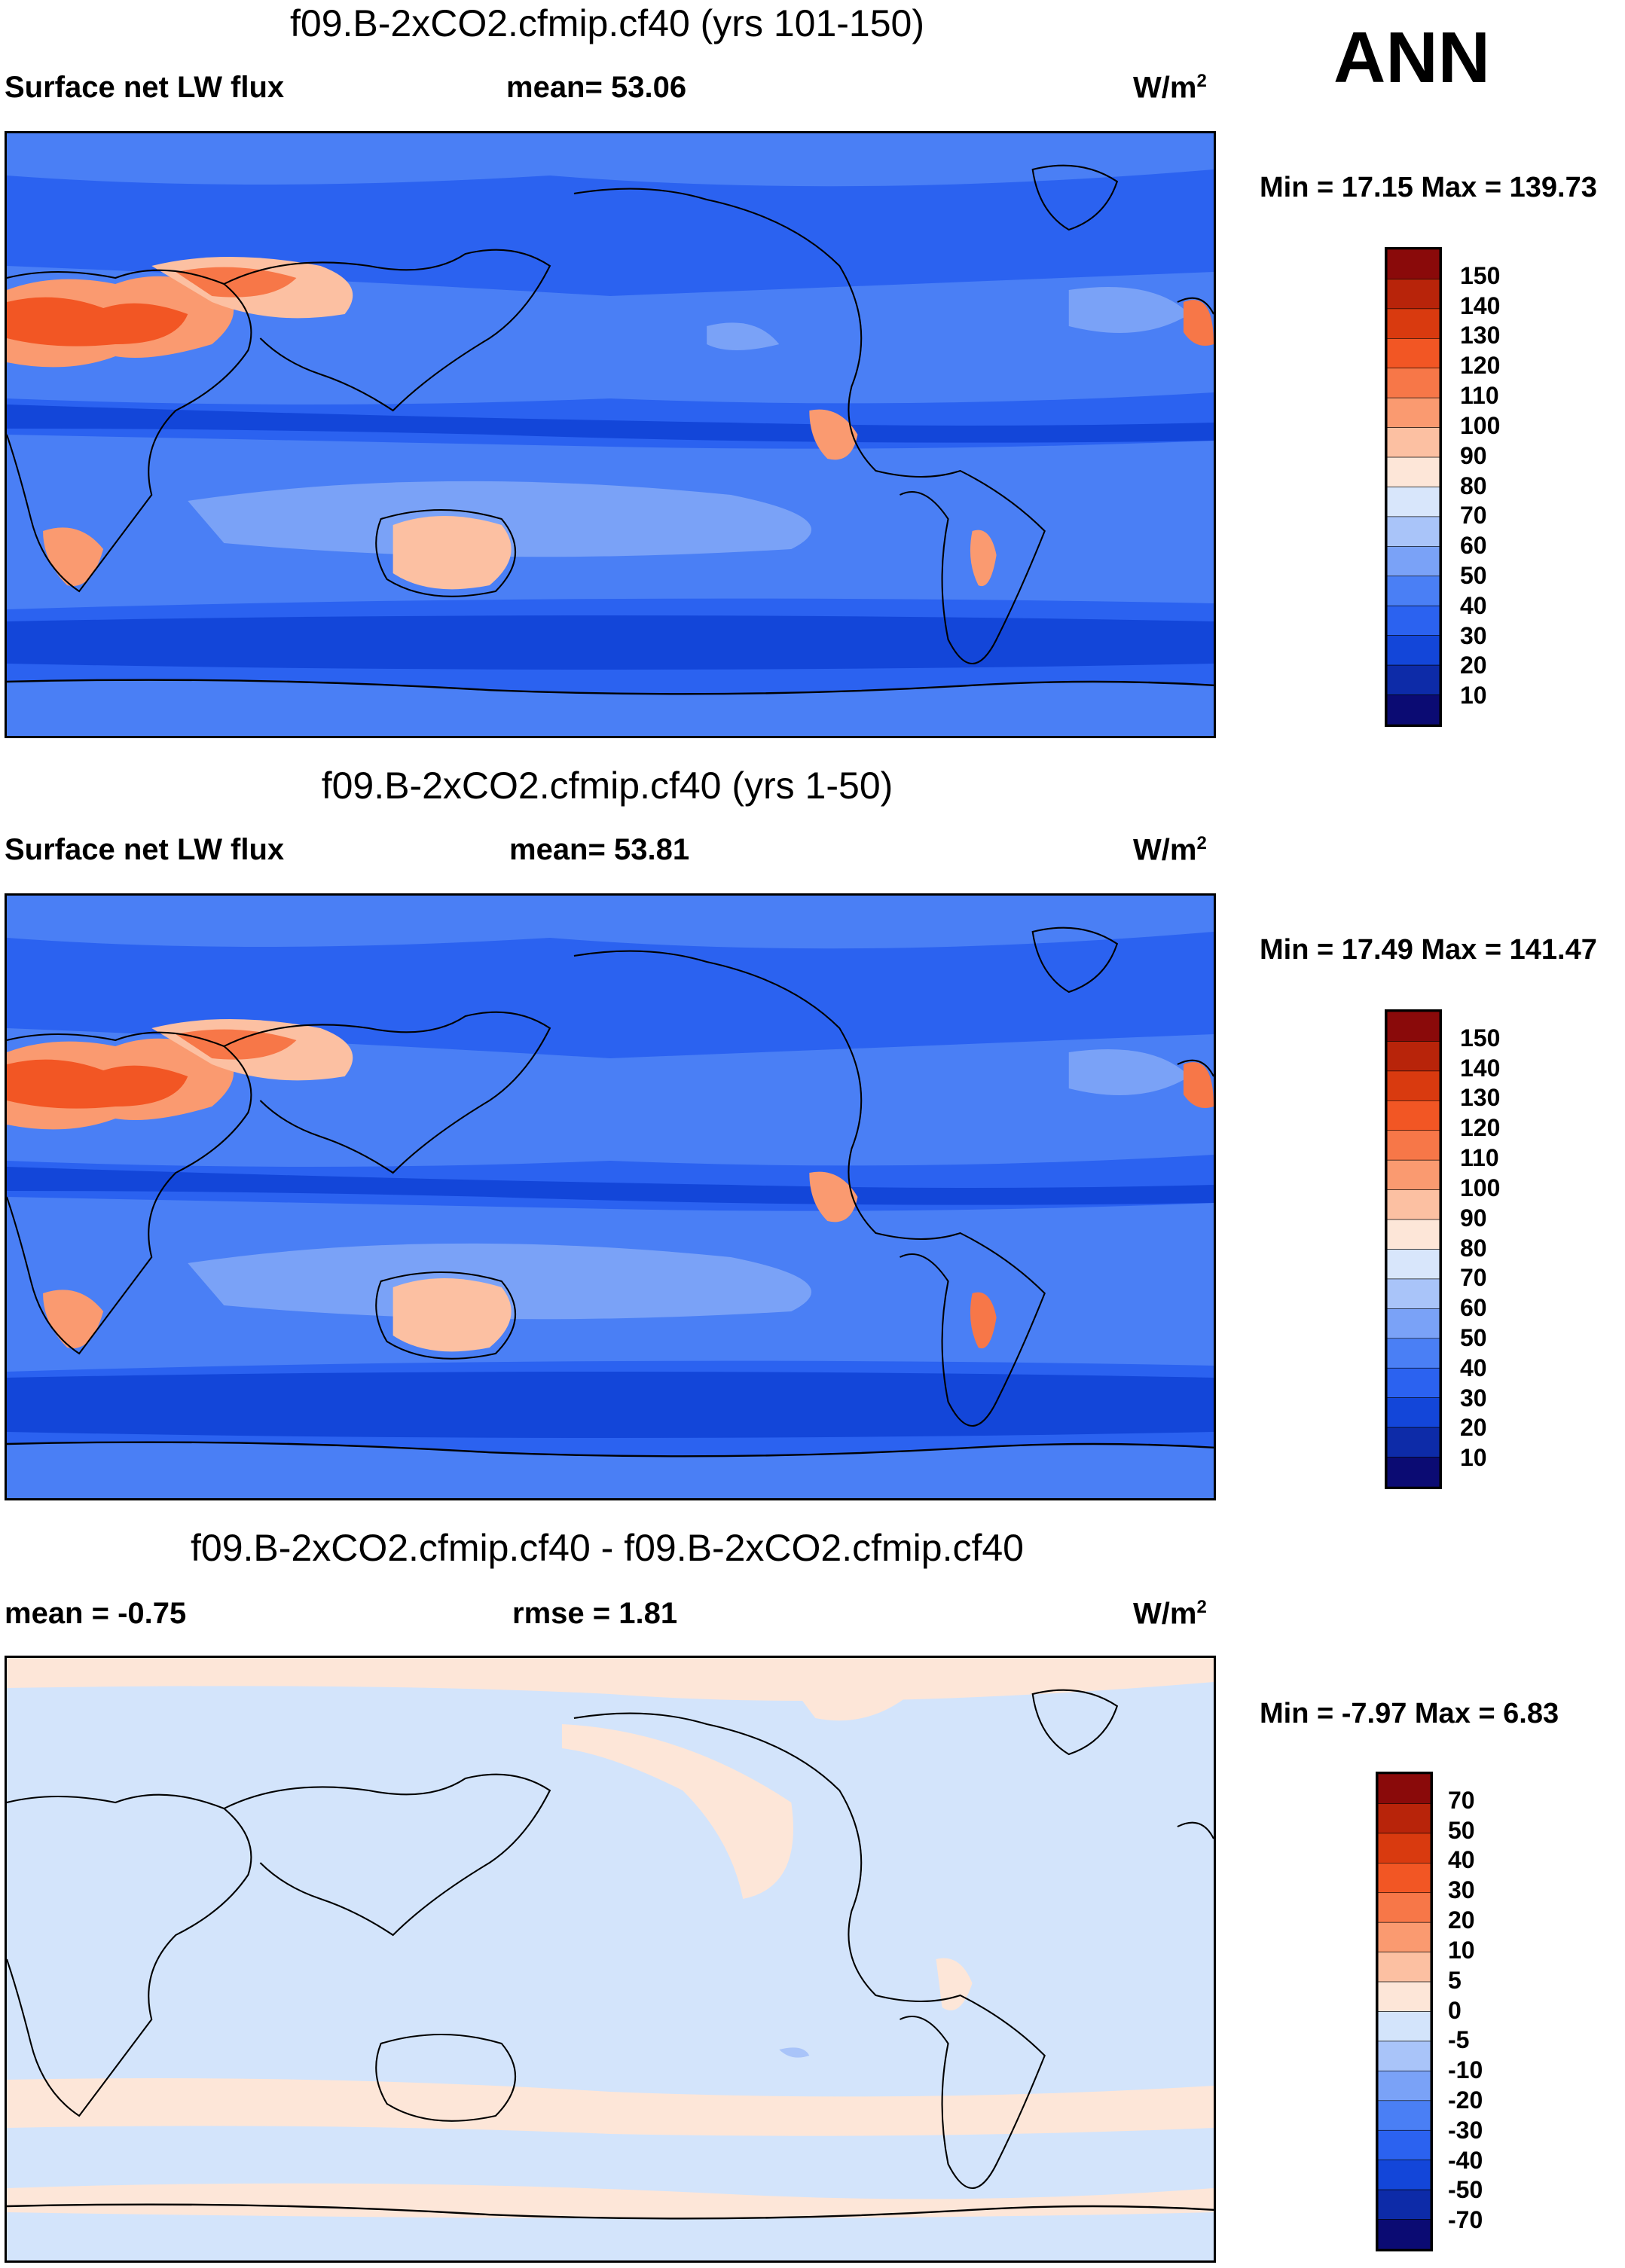 The height and width of the screenshot is (2268, 1625). I want to click on southern-africa-warm, so click(73, 1319).